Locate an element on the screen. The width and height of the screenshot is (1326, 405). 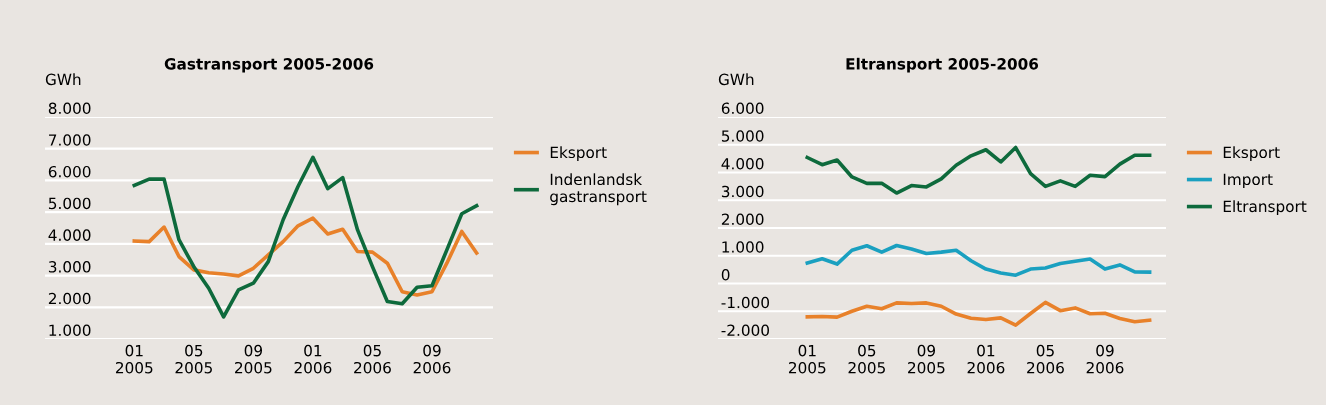
y-tick-label: -2.000 is located at coordinates (745, 330).